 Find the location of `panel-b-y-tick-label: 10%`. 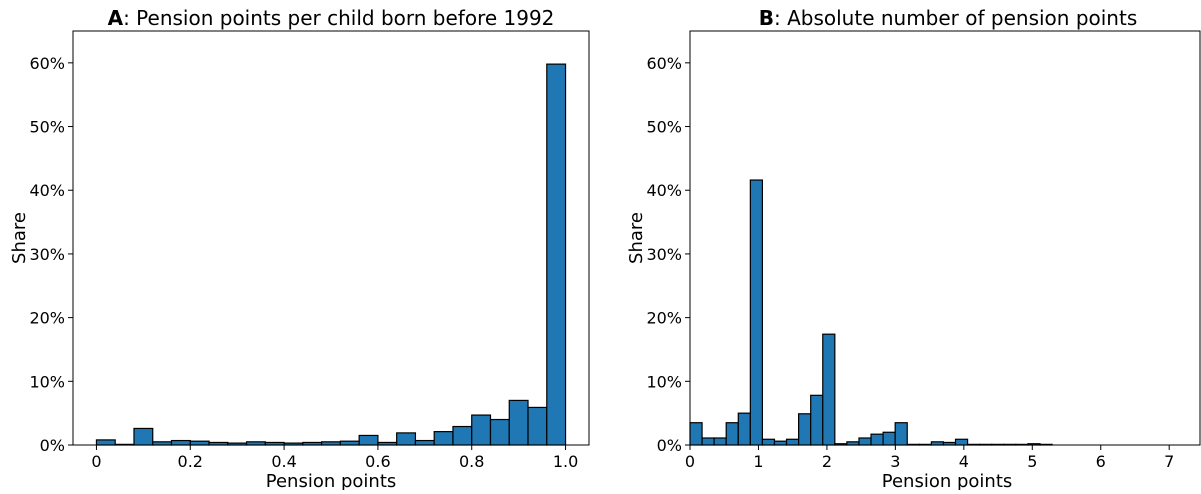

panel-b-y-tick-label: 10% is located at coordinates (664, 381).